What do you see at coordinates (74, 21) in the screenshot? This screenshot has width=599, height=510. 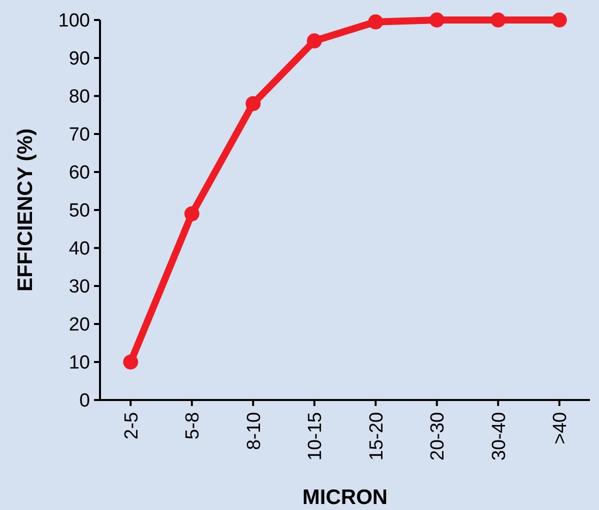 I see `y-tick-label: 100` at bounding box center [74, 21].